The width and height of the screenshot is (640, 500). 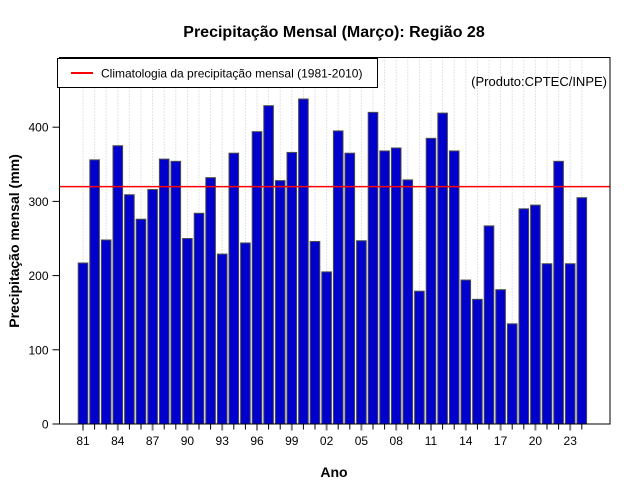 What do you see at coordinates (257, 278) in the screenshot?
I see `bar-1996` at bounding box center [257, 278].